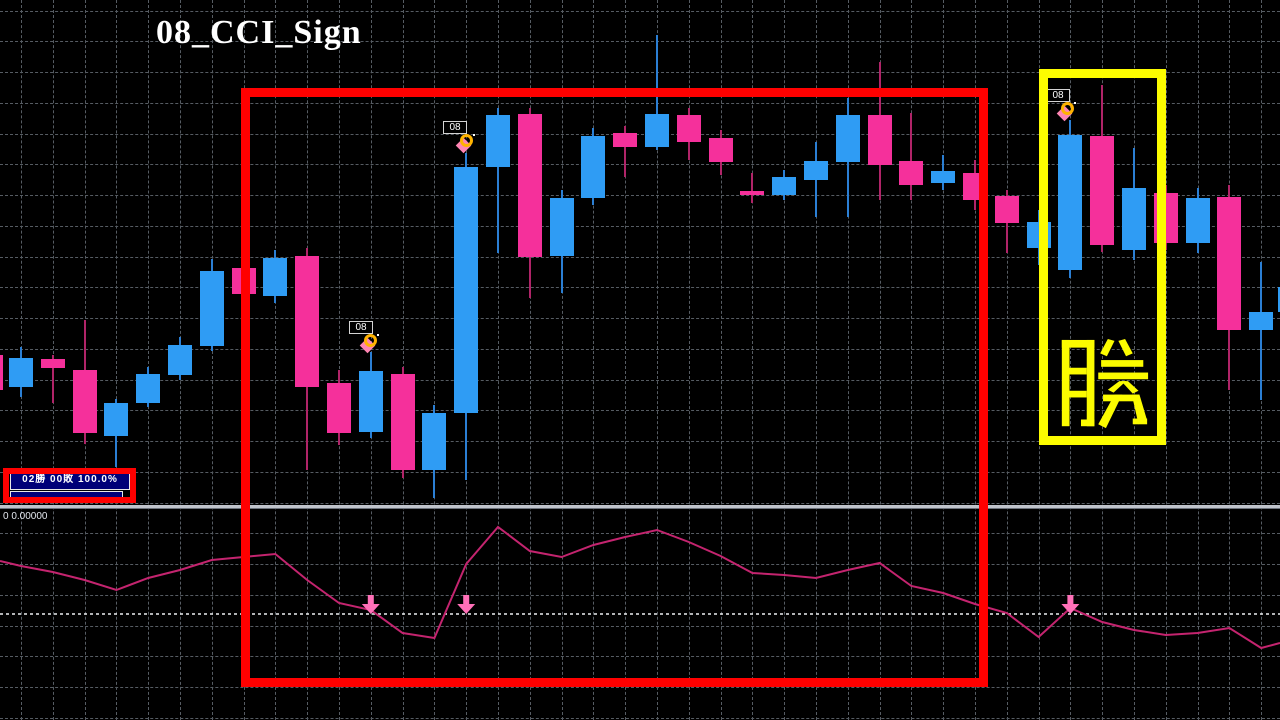  I want to click on win-kanji, so click(1105, 384).